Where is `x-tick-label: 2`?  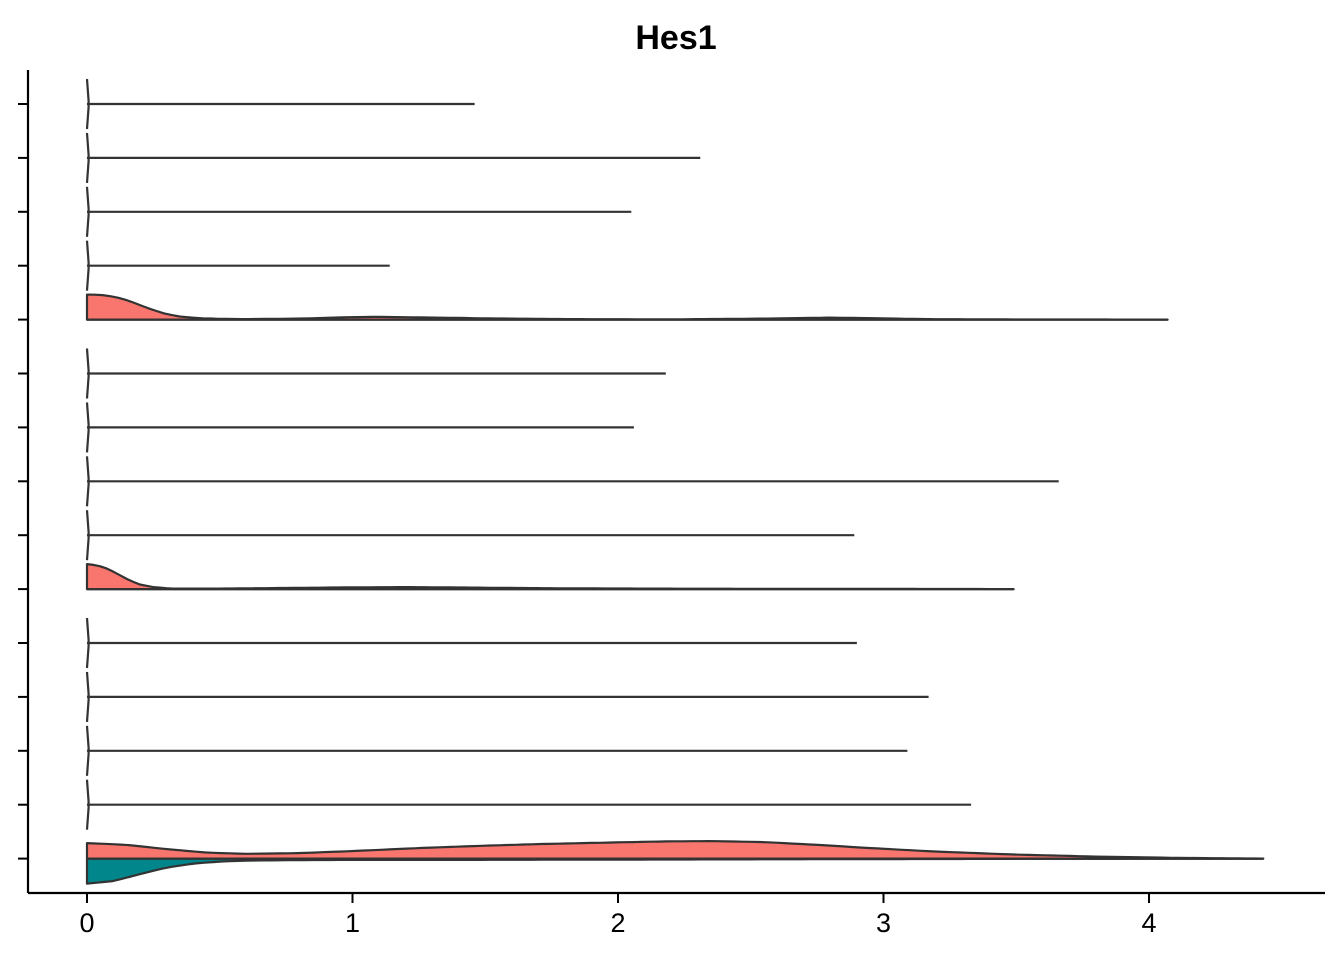
x-tick-label: 2 is located at coordinates (617, 923).